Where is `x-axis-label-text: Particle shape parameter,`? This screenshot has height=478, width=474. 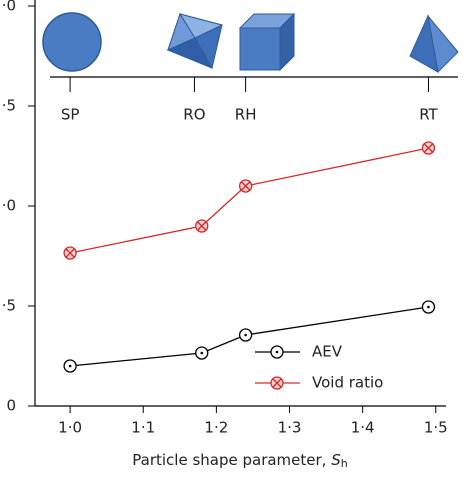 x-axis-label-text: Particle shape parameter, is located at coordinates (231, 460).